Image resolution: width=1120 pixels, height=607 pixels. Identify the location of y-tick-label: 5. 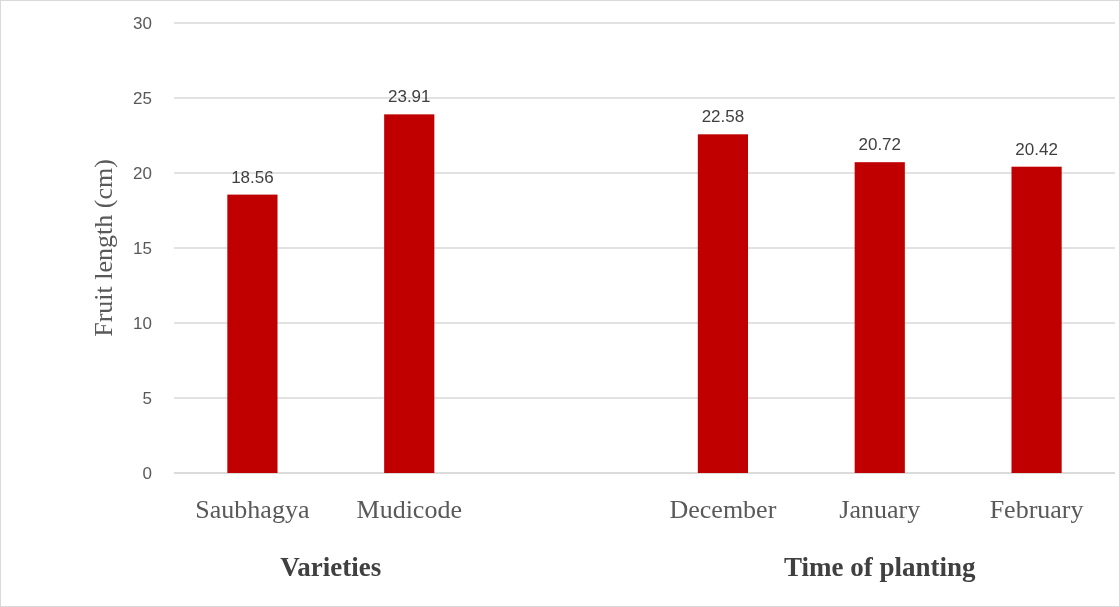
(147, 398).